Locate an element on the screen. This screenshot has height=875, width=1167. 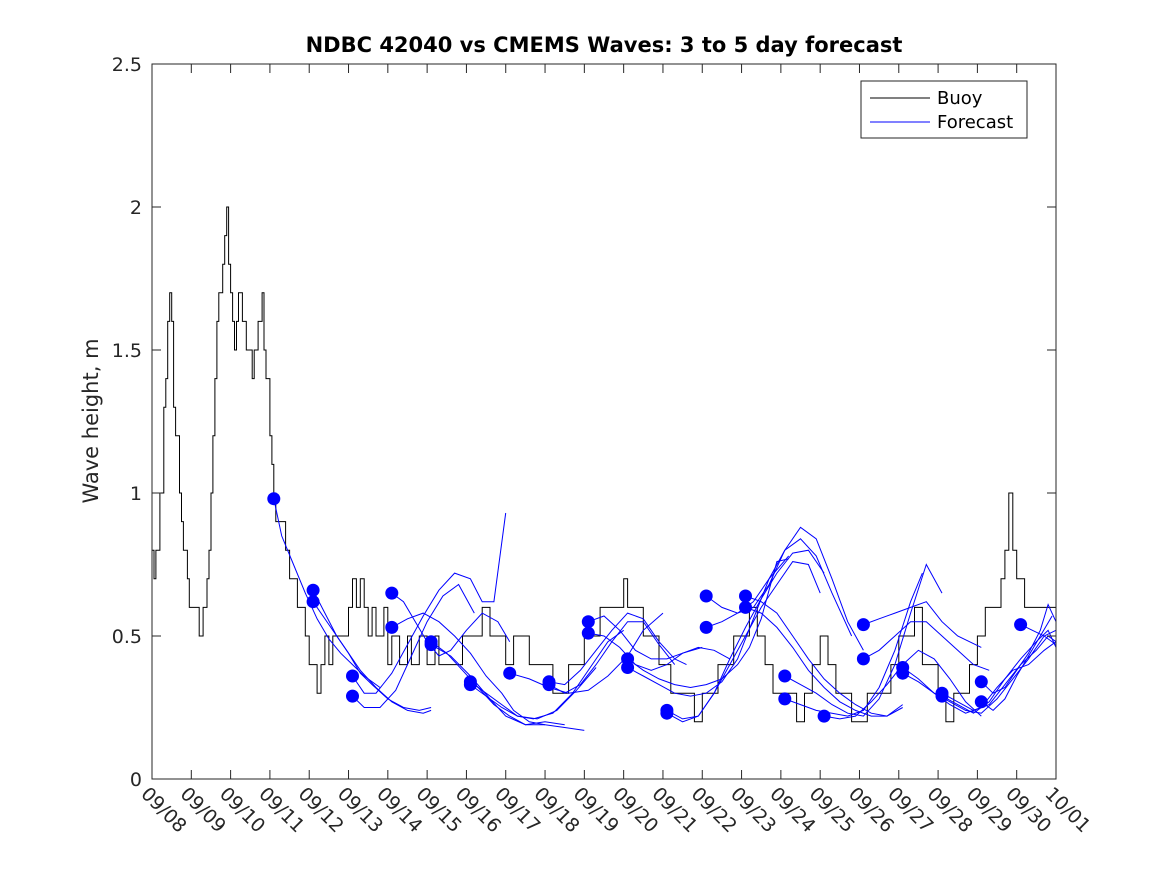
legend-forecast-label: Forecast is located at coordinates (975, 122).